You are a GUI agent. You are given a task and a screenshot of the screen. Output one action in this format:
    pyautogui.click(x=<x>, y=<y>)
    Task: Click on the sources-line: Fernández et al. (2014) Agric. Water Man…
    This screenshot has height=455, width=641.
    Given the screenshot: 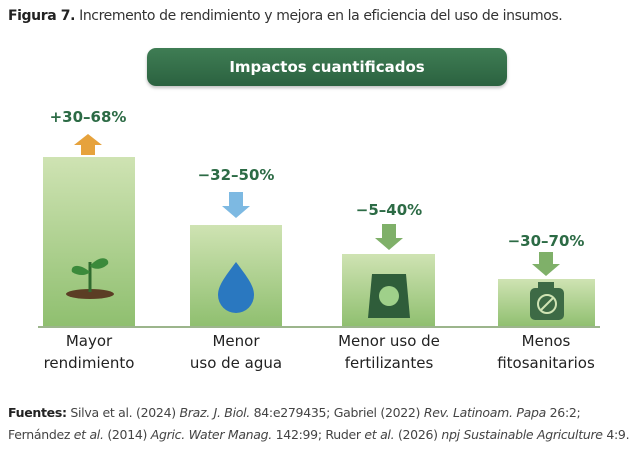 What is the action you would take?
    pyautogui.click(x=319, y=435)
    